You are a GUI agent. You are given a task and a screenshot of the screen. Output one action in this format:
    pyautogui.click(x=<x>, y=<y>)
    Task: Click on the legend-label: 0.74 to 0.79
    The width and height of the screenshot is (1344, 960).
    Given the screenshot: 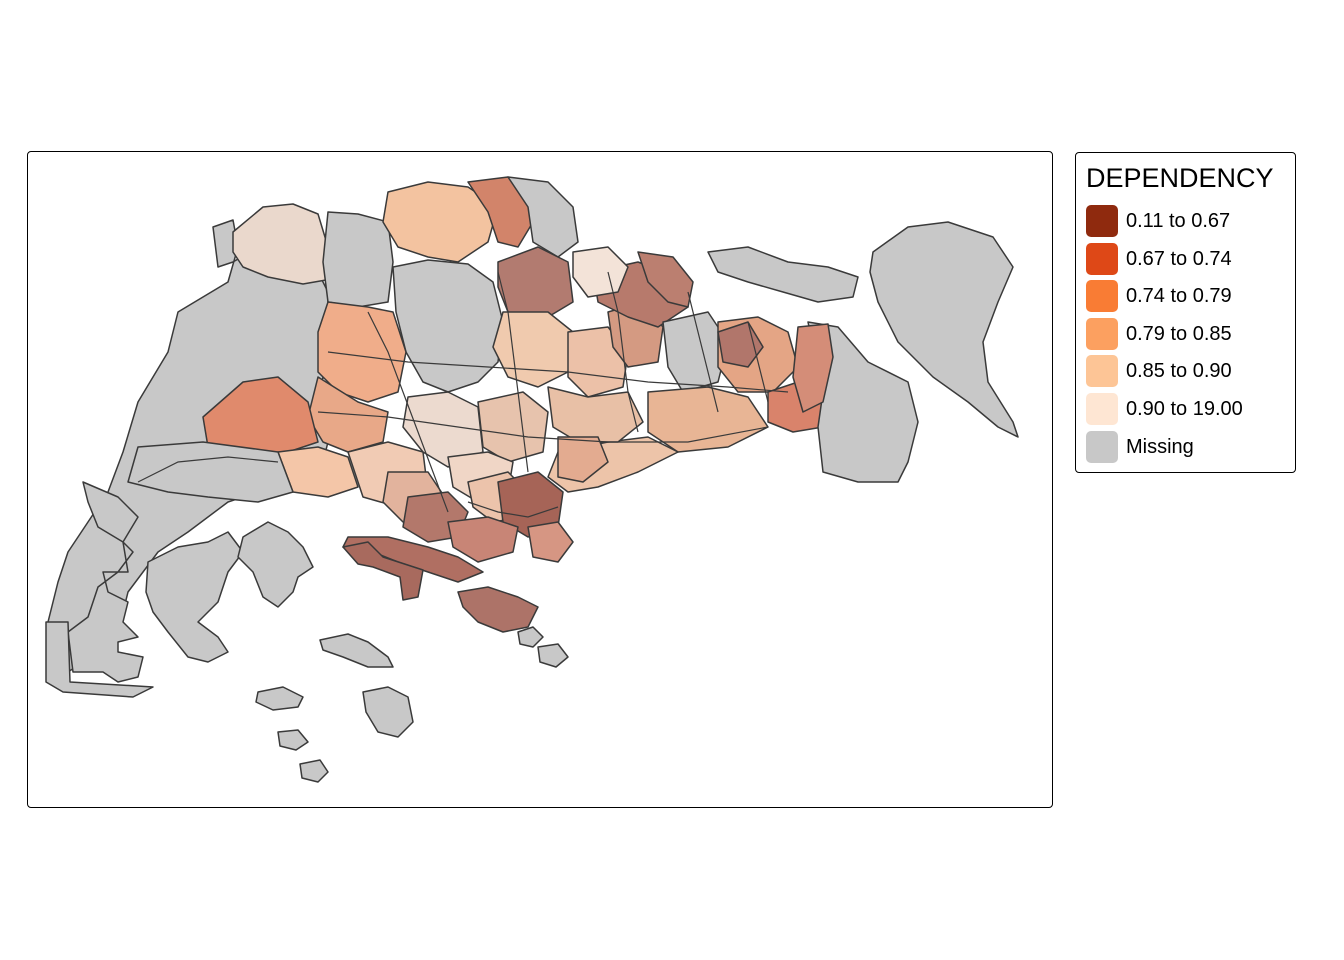 What is the action you would take?
    pyautogui.click(x=1179, y=295)
    